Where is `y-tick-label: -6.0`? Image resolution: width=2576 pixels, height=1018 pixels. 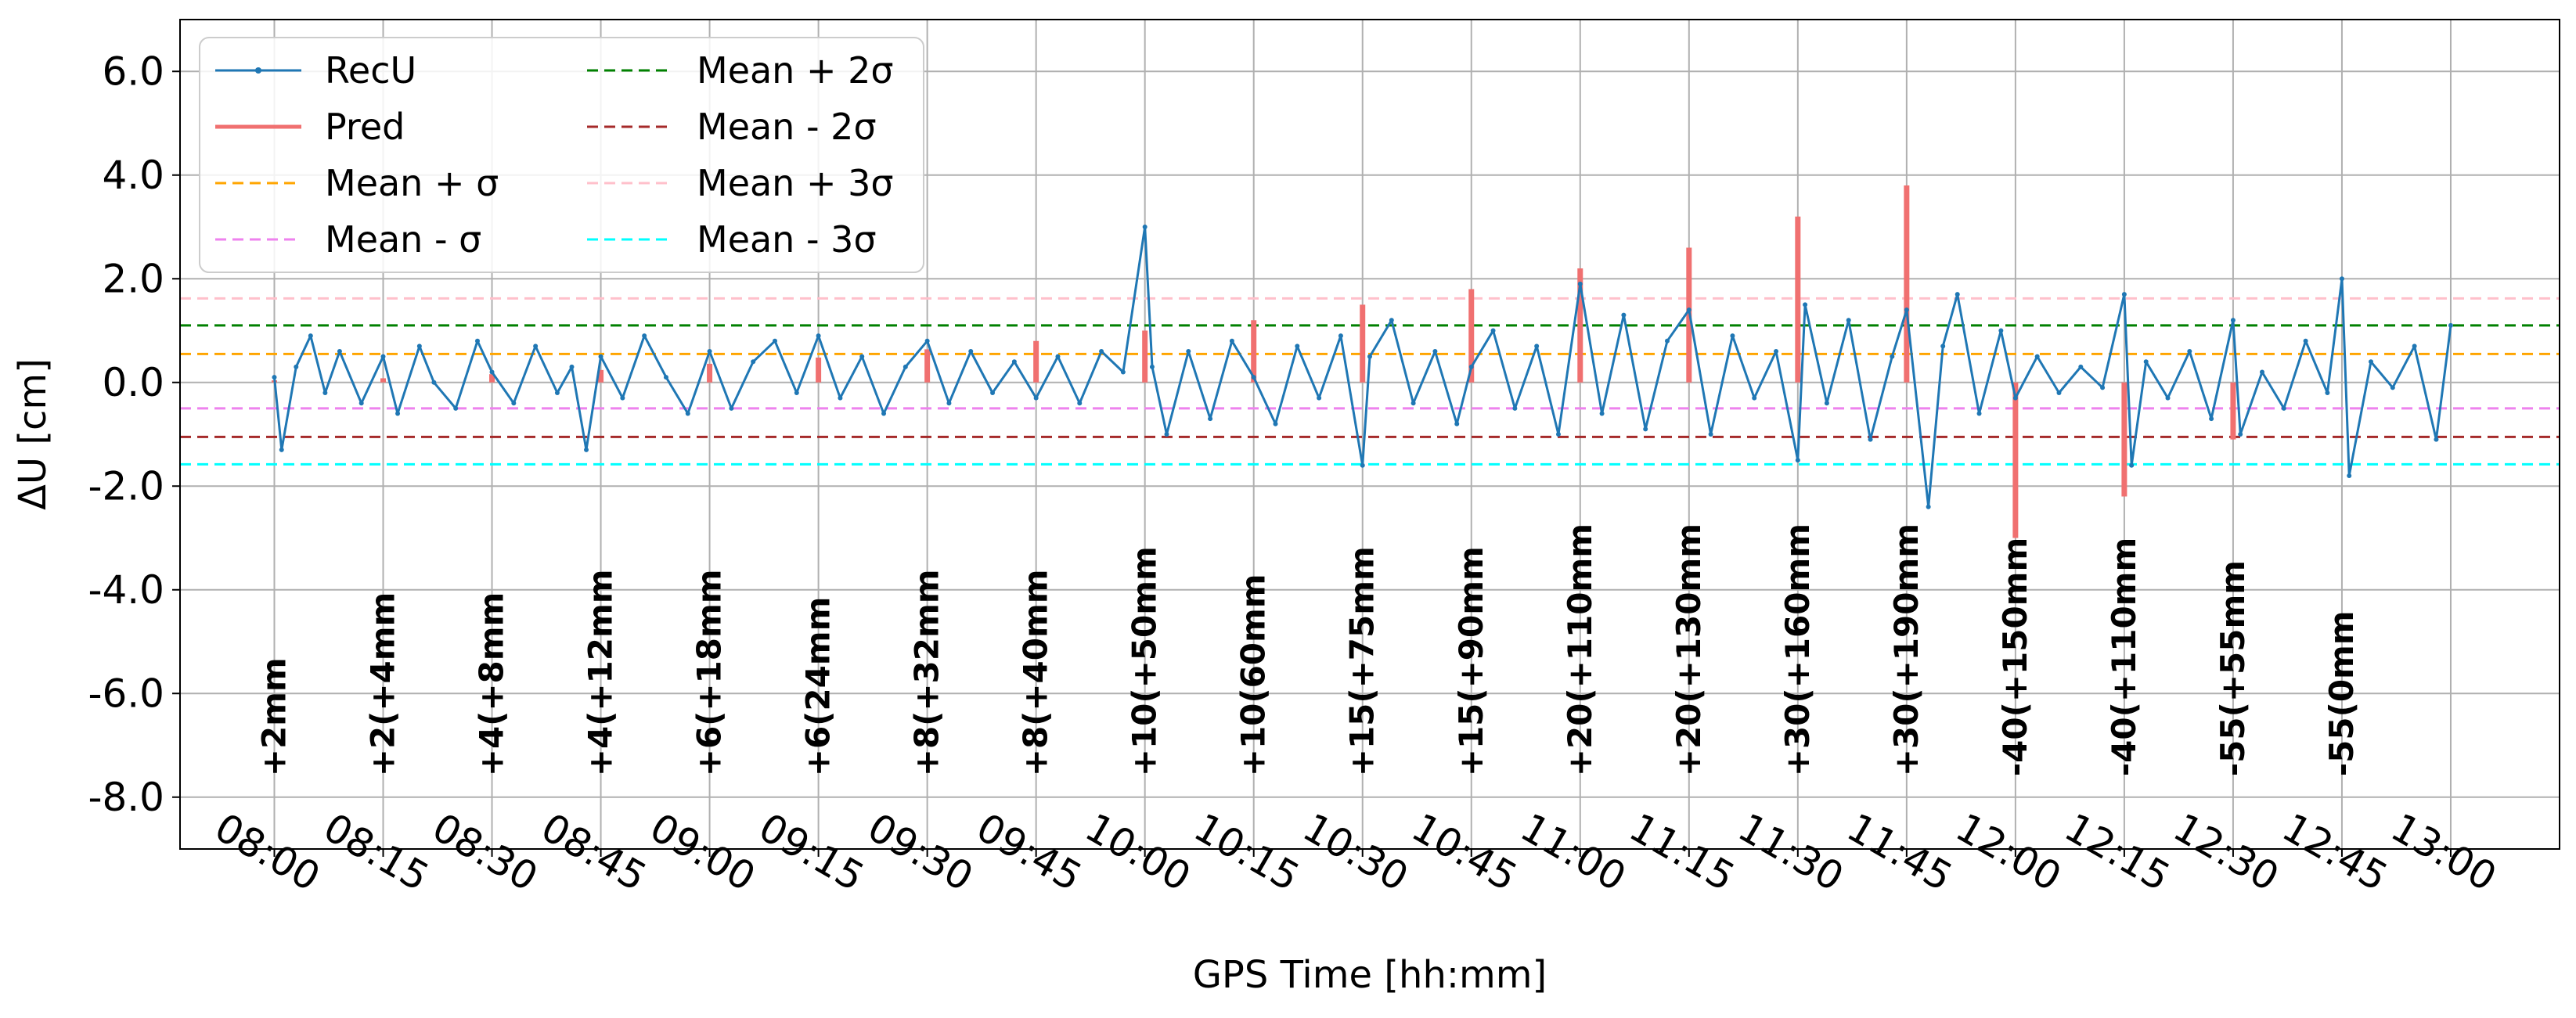 y-tick-label: -6.0 is located at coordinates (126, 693).